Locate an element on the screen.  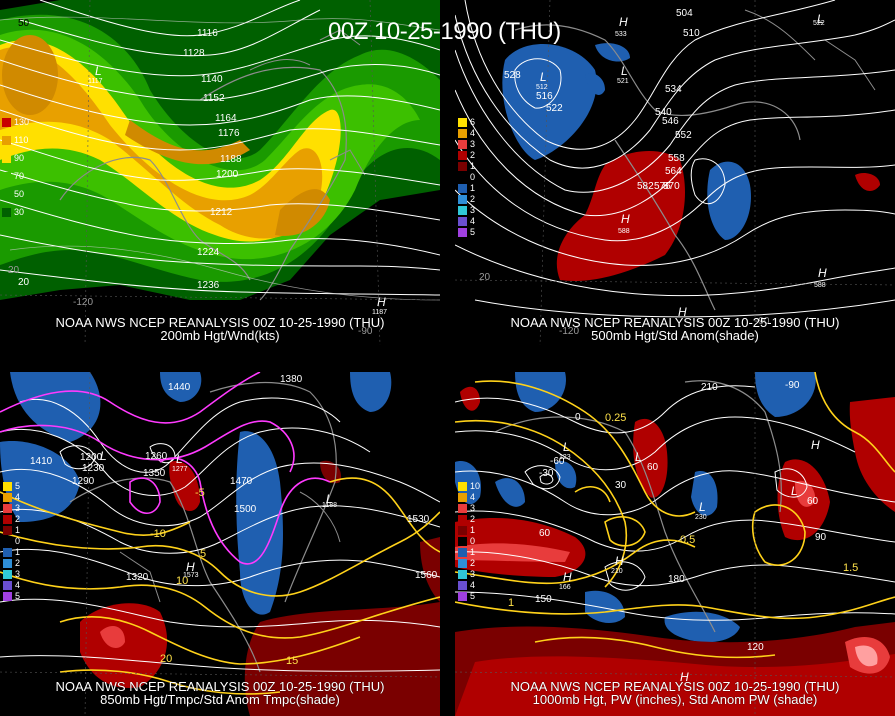
panel-caption-line2: 200mb Hgt/Wnd(kts) is located at coordinates (220, 335).